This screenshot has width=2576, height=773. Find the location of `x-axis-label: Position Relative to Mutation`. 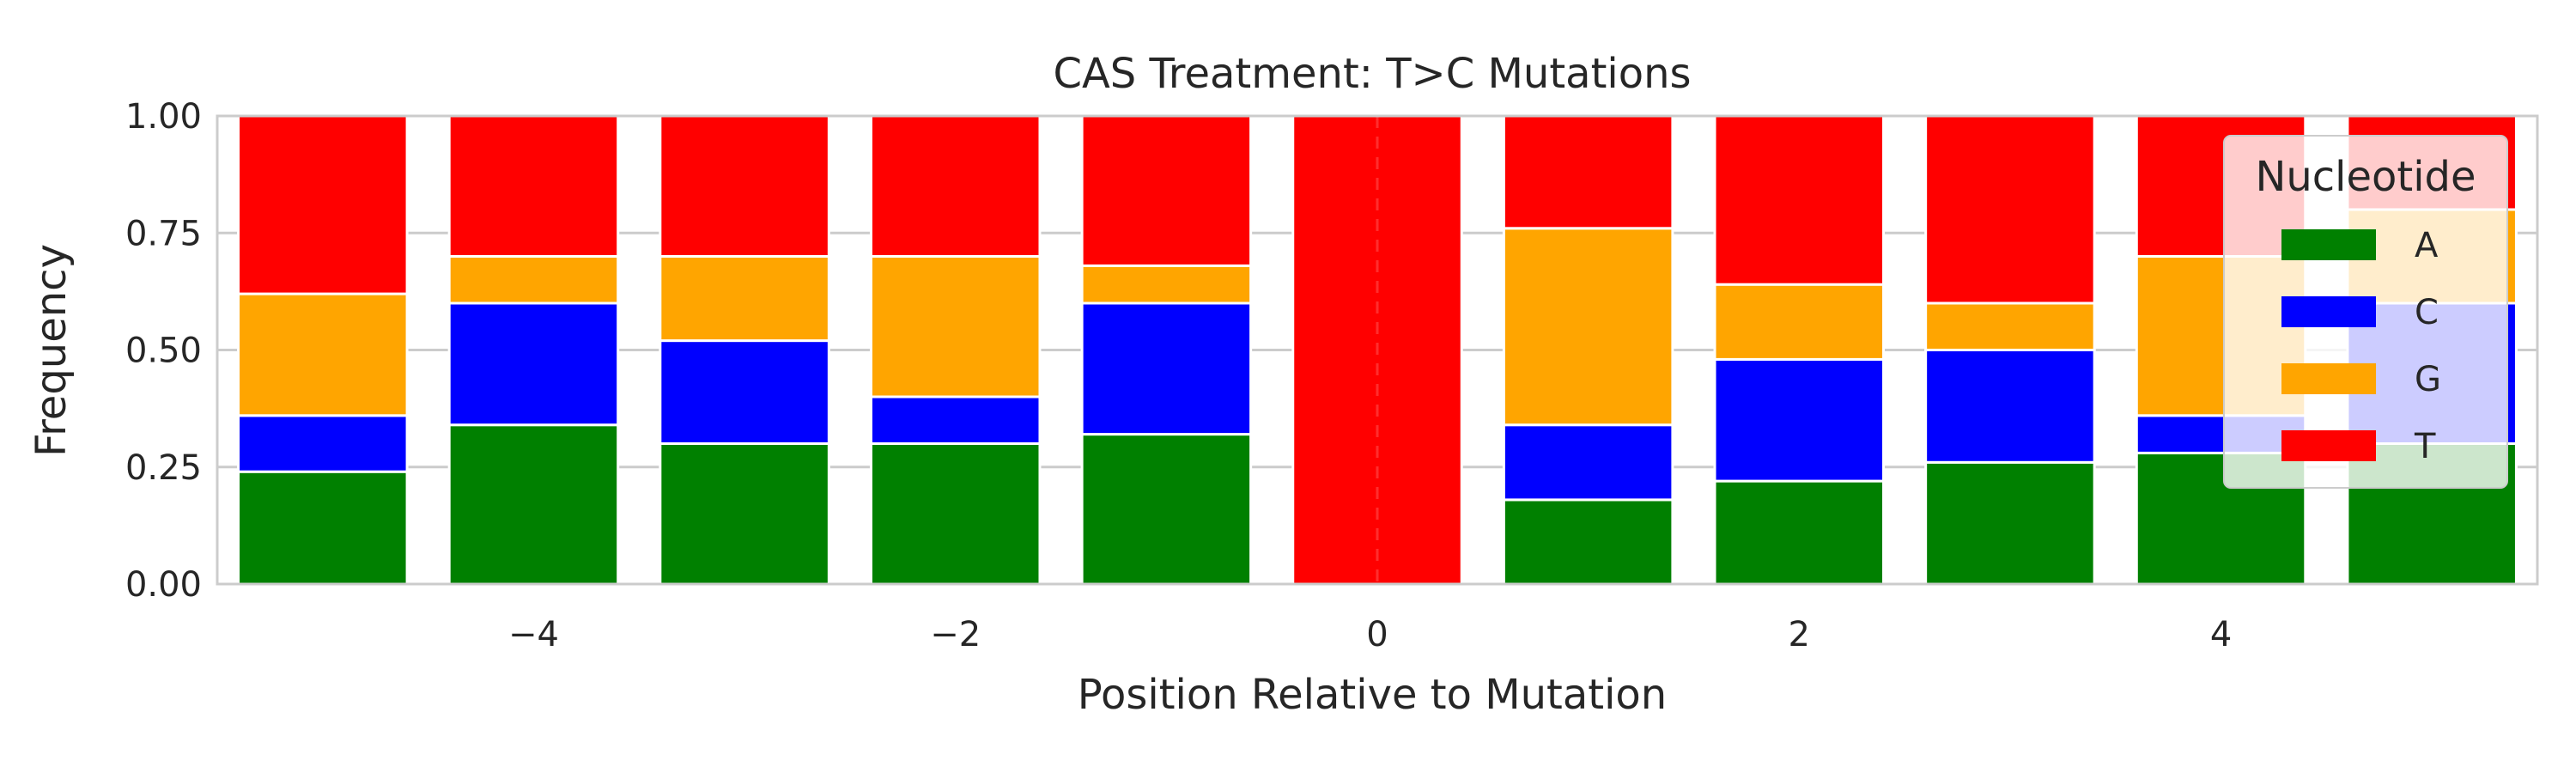

x-axis-label: Position Relative to Mutation is located at coordinates (1372, 695).